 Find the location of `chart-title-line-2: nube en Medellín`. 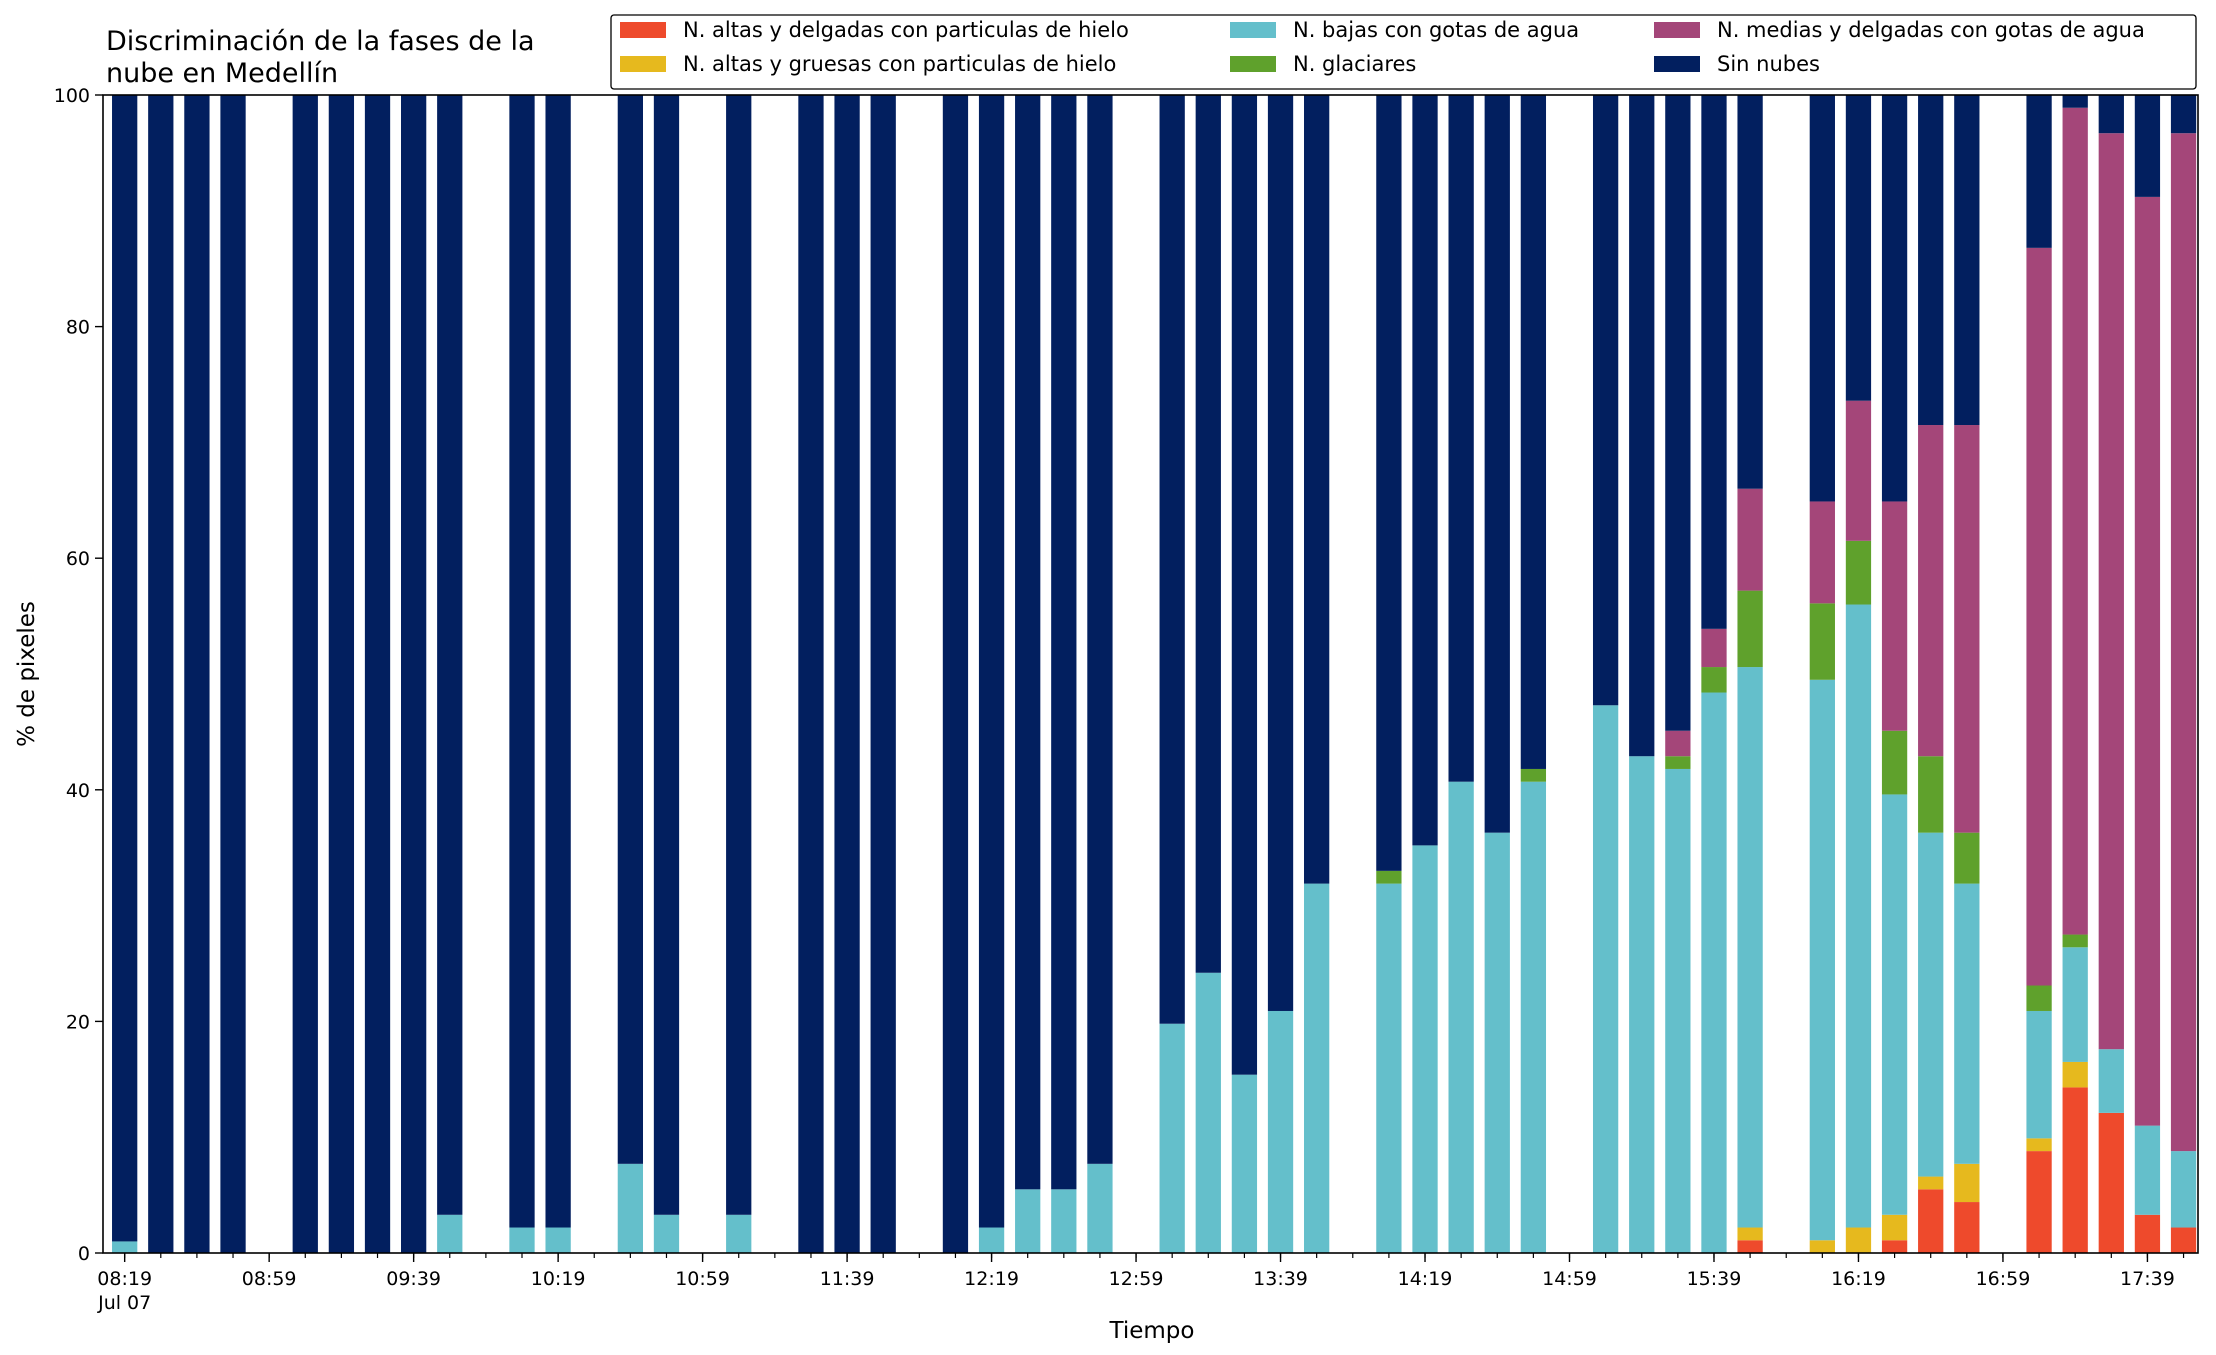

chart-title-line-2: nube en Medellín is located at coordinates (222, 73).